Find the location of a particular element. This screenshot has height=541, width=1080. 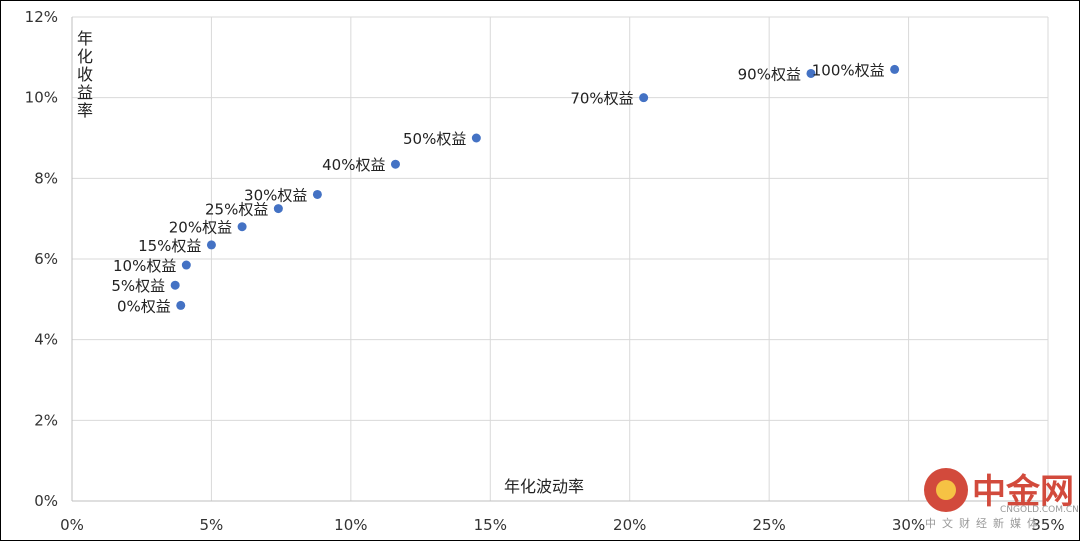

x-tick-label: 5% is located at coordinates (212, 525).